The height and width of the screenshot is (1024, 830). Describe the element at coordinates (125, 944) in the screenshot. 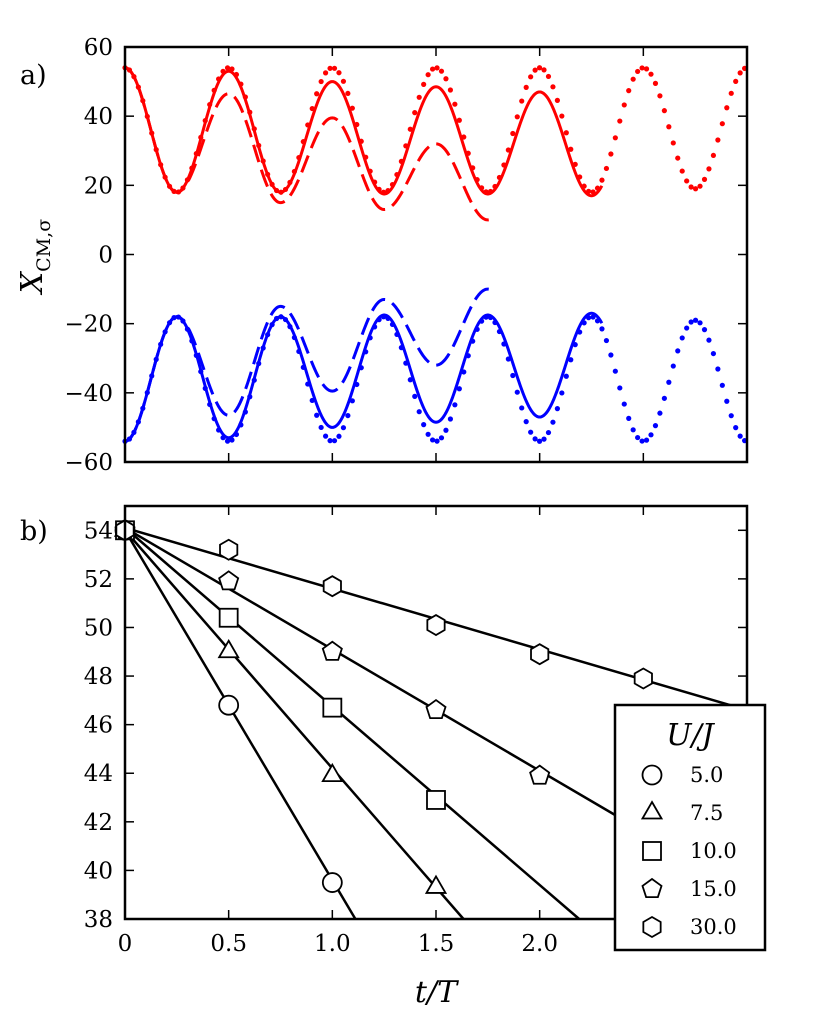

I see `x-tick-label: 0` at that location.